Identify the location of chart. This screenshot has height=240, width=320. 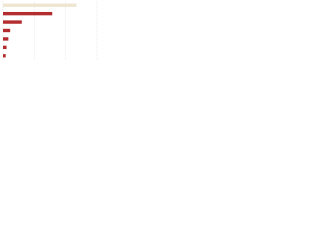
(50, 30).